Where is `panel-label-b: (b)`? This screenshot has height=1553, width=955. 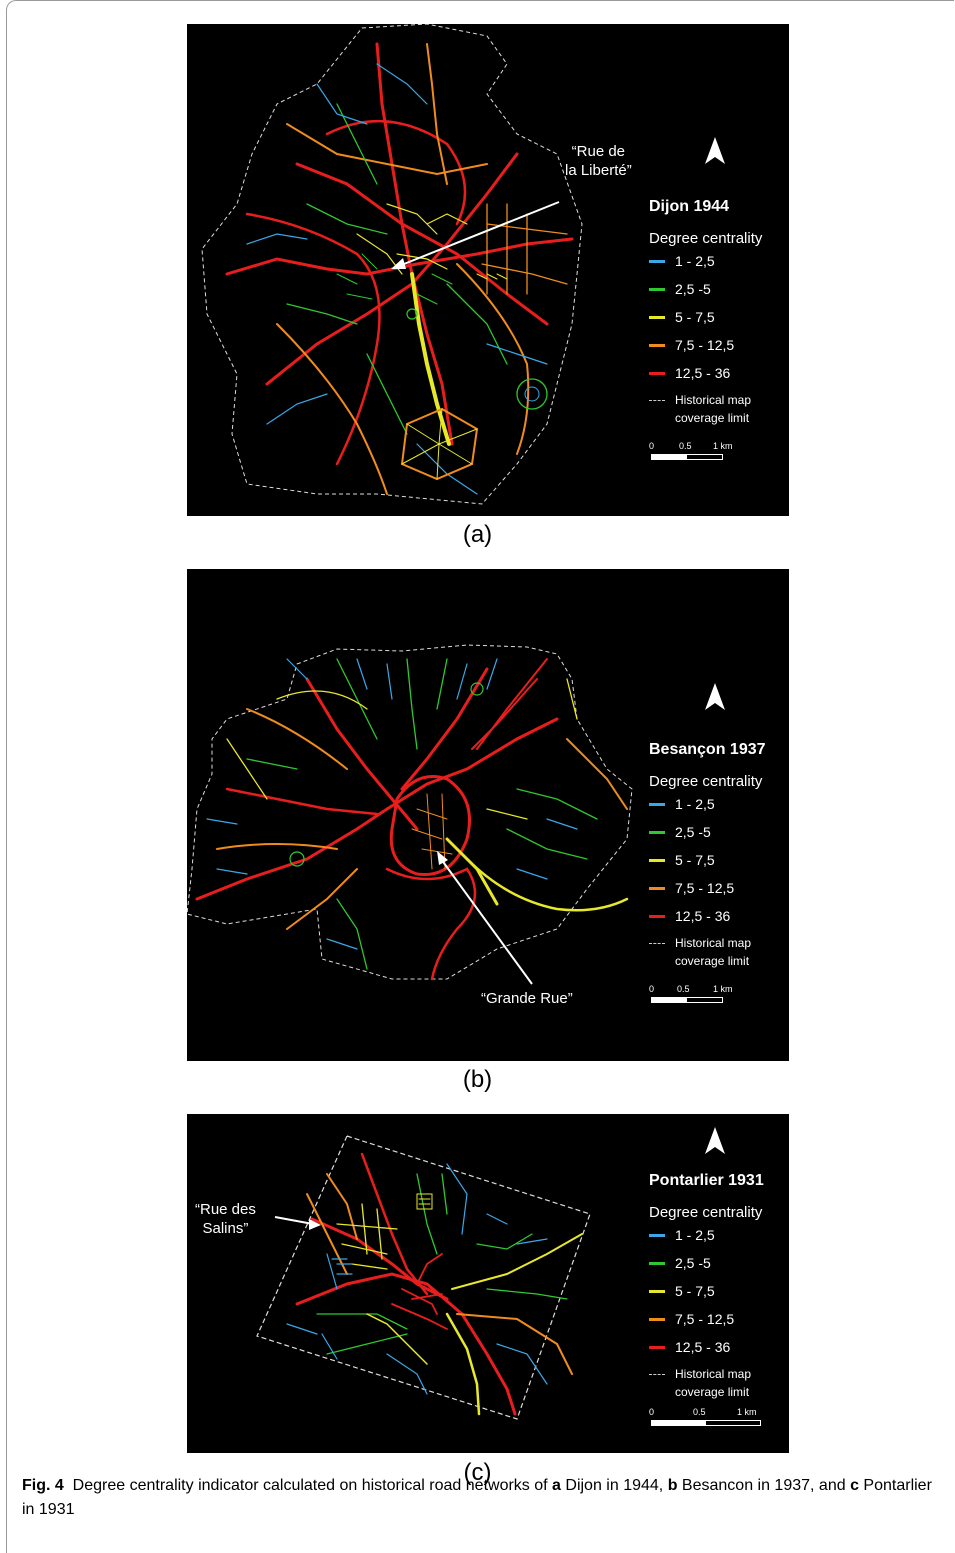
panel-label-b: (b) is located at coordinates (477, 1079).